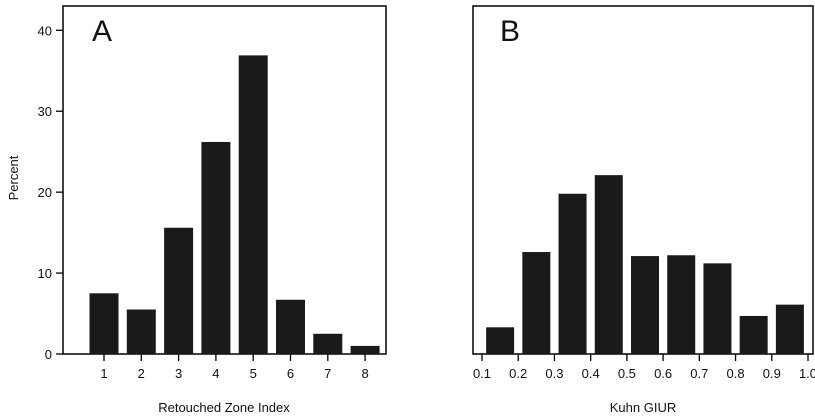 Image resolution: width=815 pixels, height=419 pixels. What do you see at coordinates (45, 192) in the screenshot?
I see `panel-a-y-tick-label: 20` at bounding box center [45, 192].